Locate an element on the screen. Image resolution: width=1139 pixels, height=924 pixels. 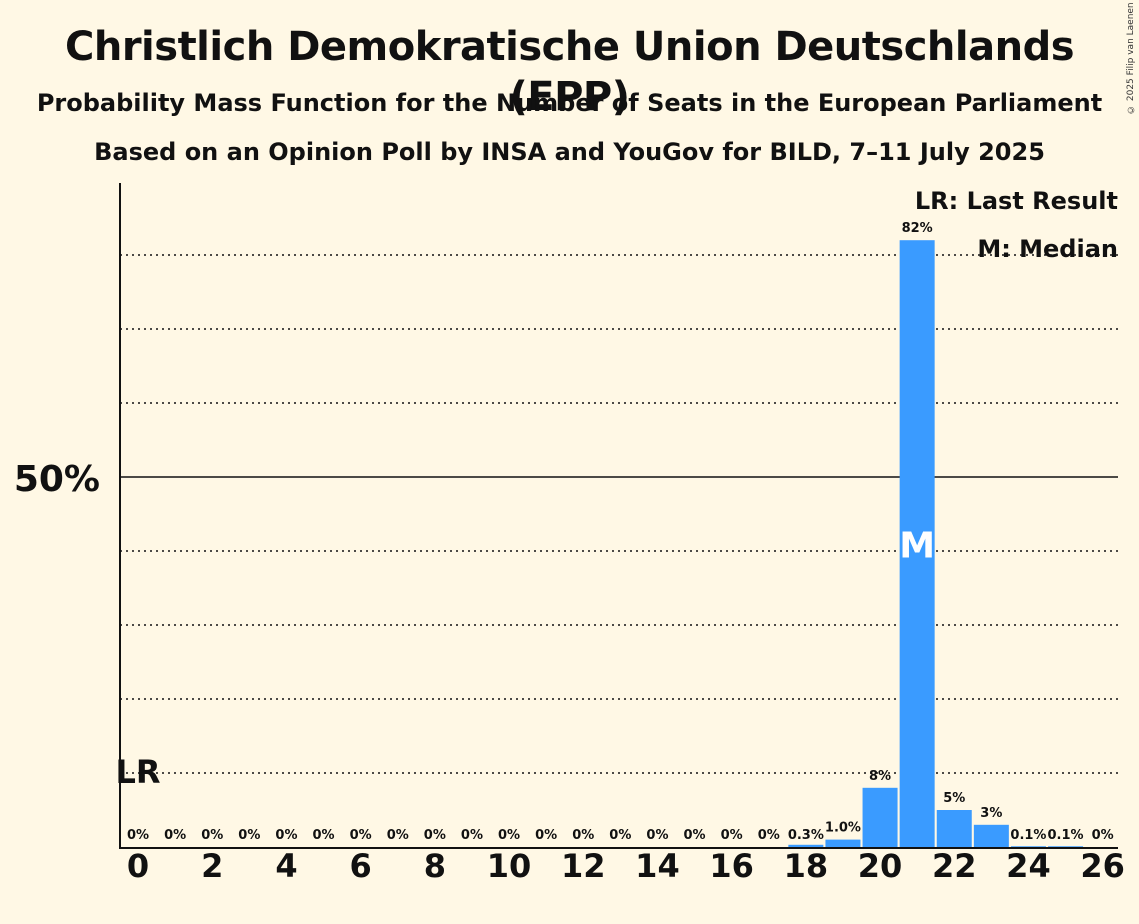
x-tick-label: 6 is located at coordinates (361, 866).